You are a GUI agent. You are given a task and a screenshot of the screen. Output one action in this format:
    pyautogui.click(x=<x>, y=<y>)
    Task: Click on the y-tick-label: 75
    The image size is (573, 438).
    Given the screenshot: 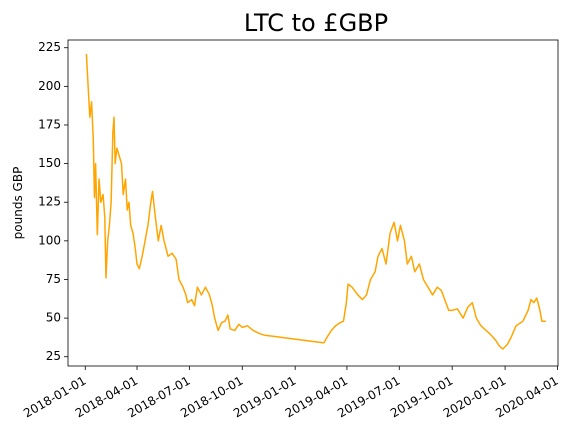 What is the action you would take?
    pyautogui.click(x=53, y=279)
    